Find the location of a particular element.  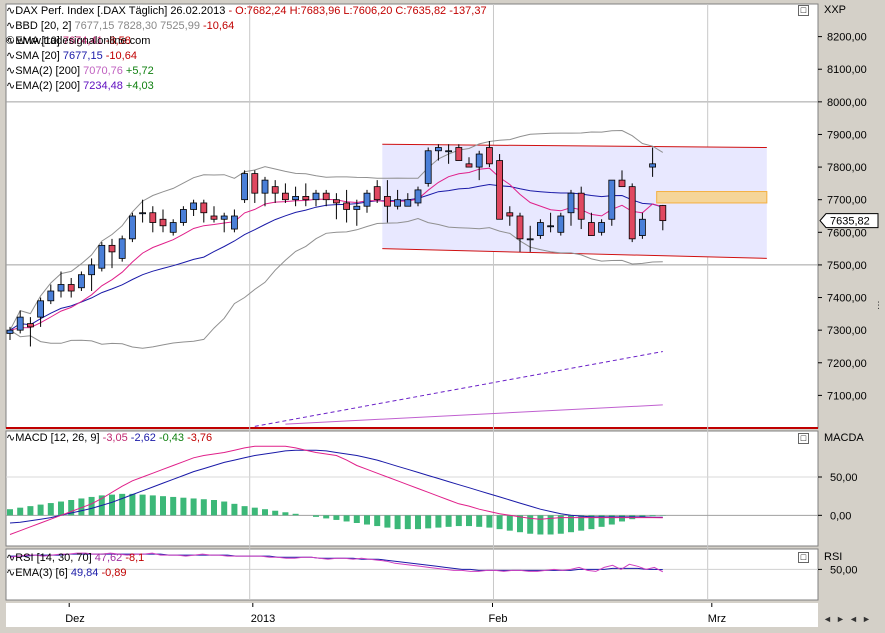

indicator-values: 7234,48 is located at coordinates (103, 86).